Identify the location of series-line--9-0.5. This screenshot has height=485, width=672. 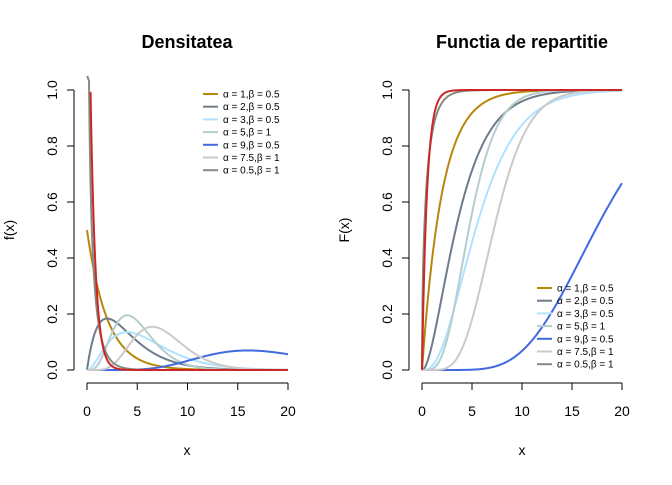
(522, 276).